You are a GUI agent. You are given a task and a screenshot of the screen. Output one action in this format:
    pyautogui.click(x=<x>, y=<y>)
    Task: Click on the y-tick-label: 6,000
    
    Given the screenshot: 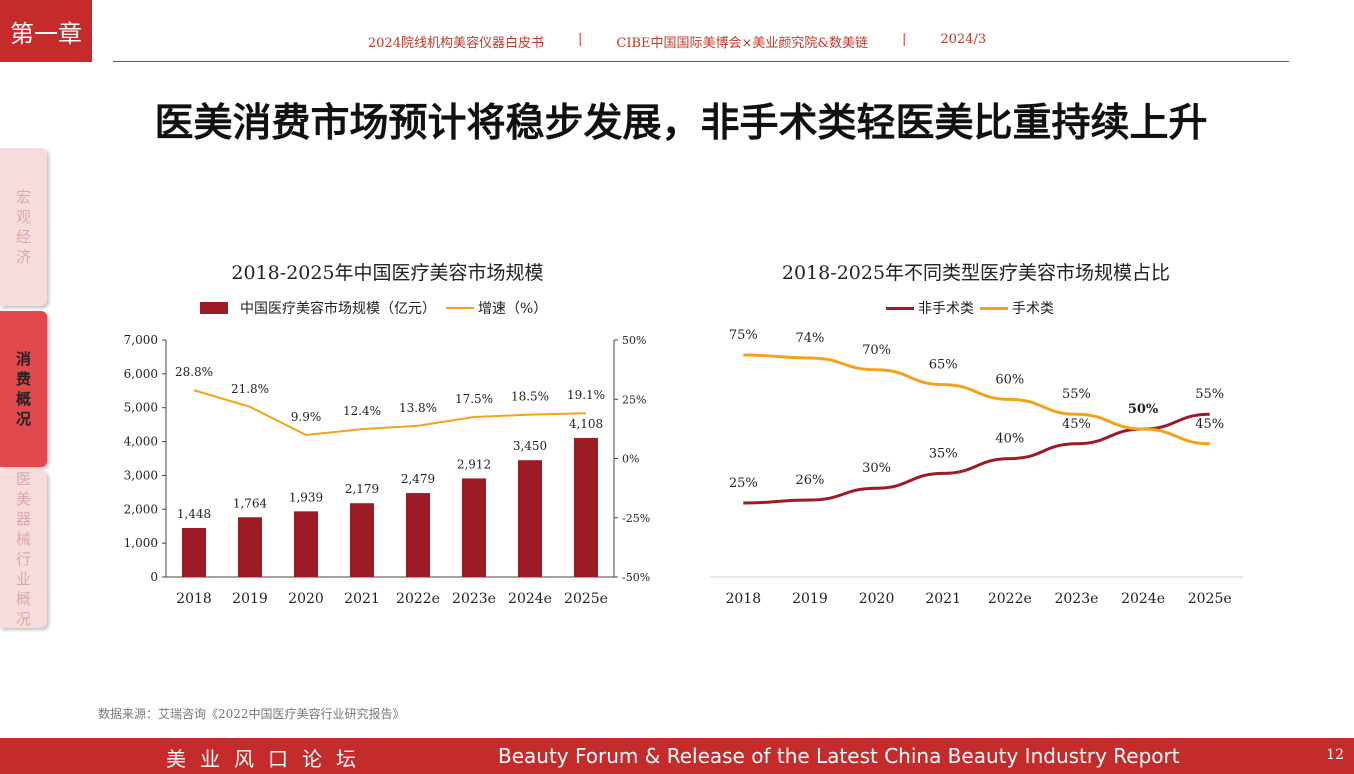 What is the action you would take?
    pyautogui.click(x=141, y=374)
    